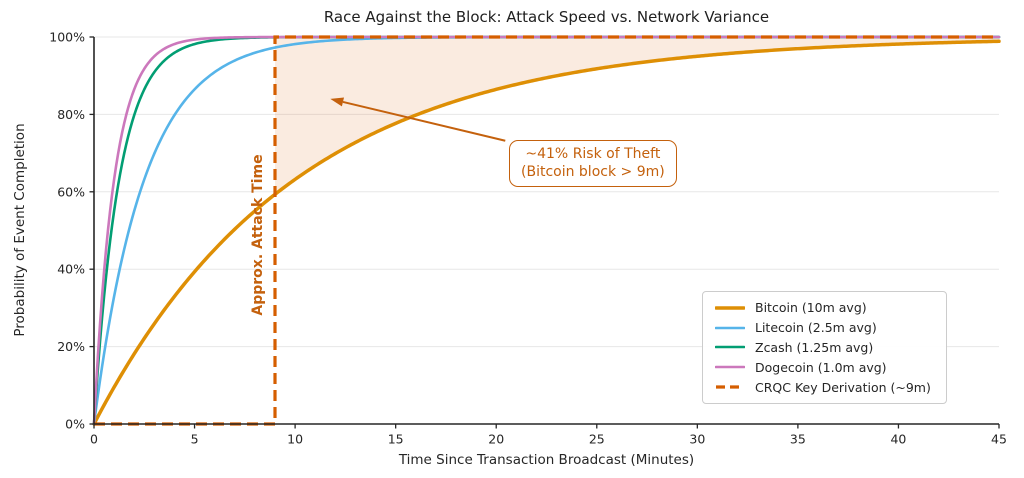  I want to click on legend-item: Dogecoin (1.0m avg), so click(824, 367).